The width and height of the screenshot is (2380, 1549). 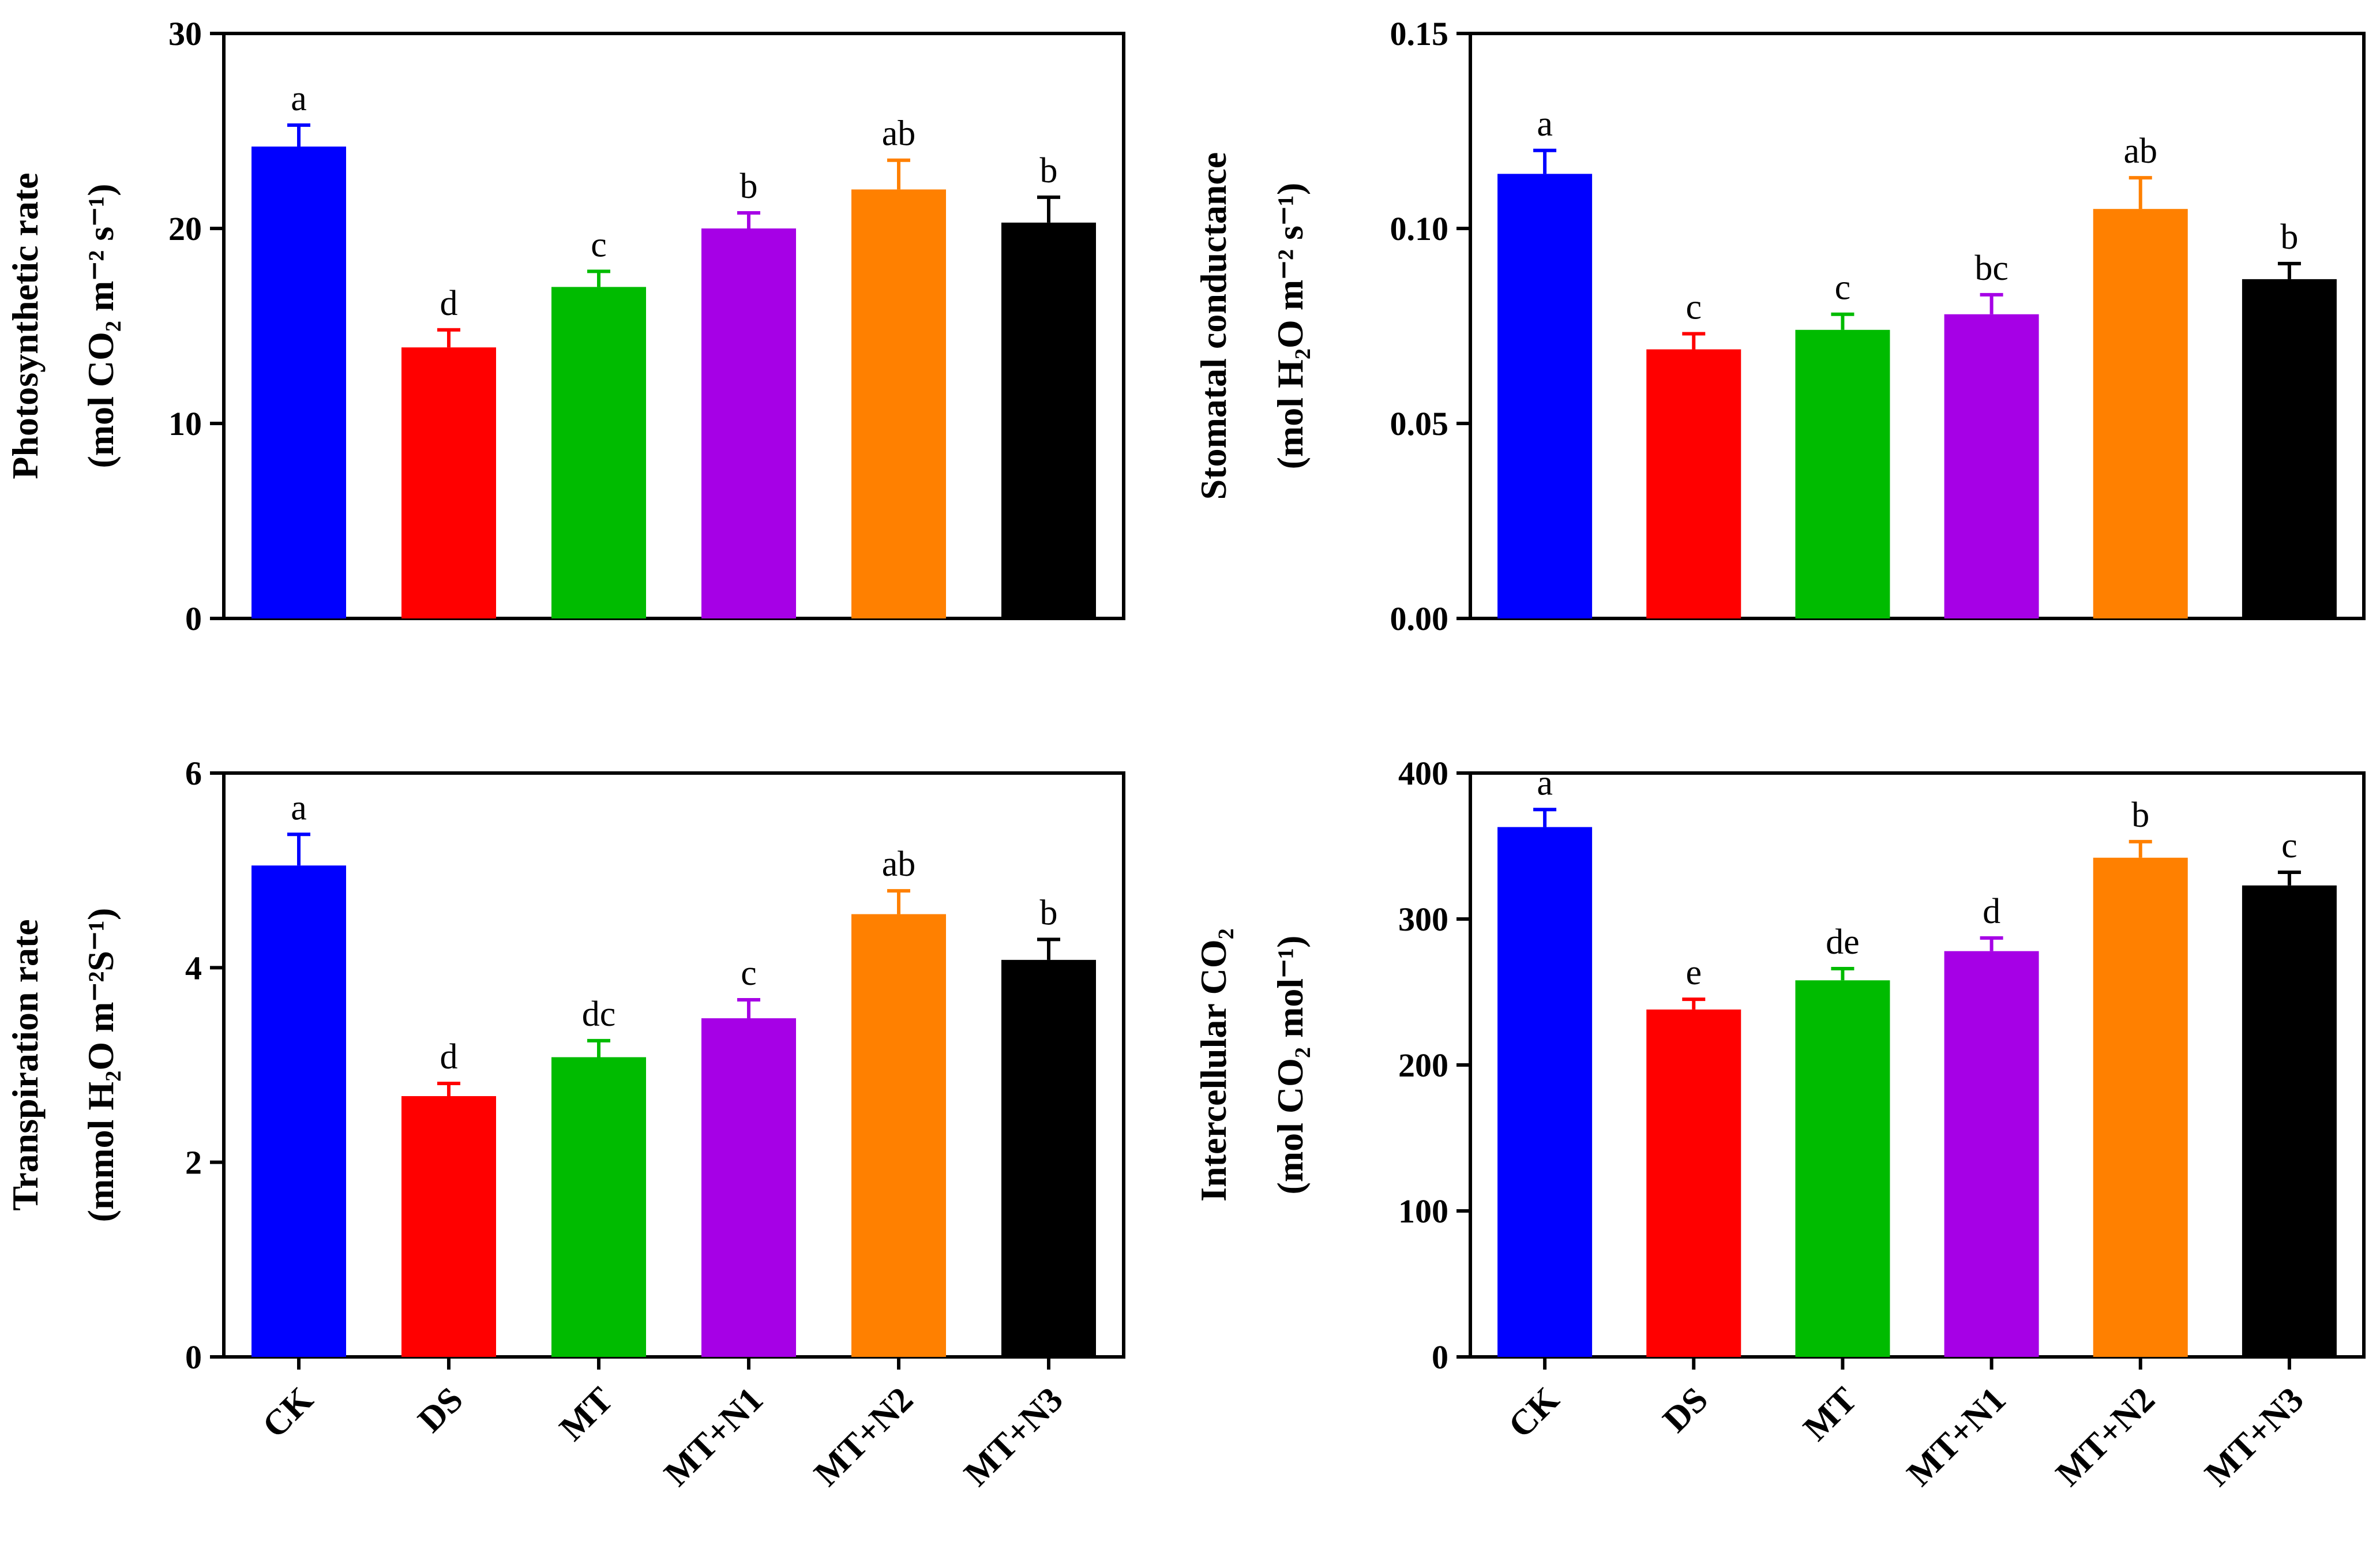 I want to click on y-axis-title: Intercellular CO₂, so click(x=1213, y=1065).